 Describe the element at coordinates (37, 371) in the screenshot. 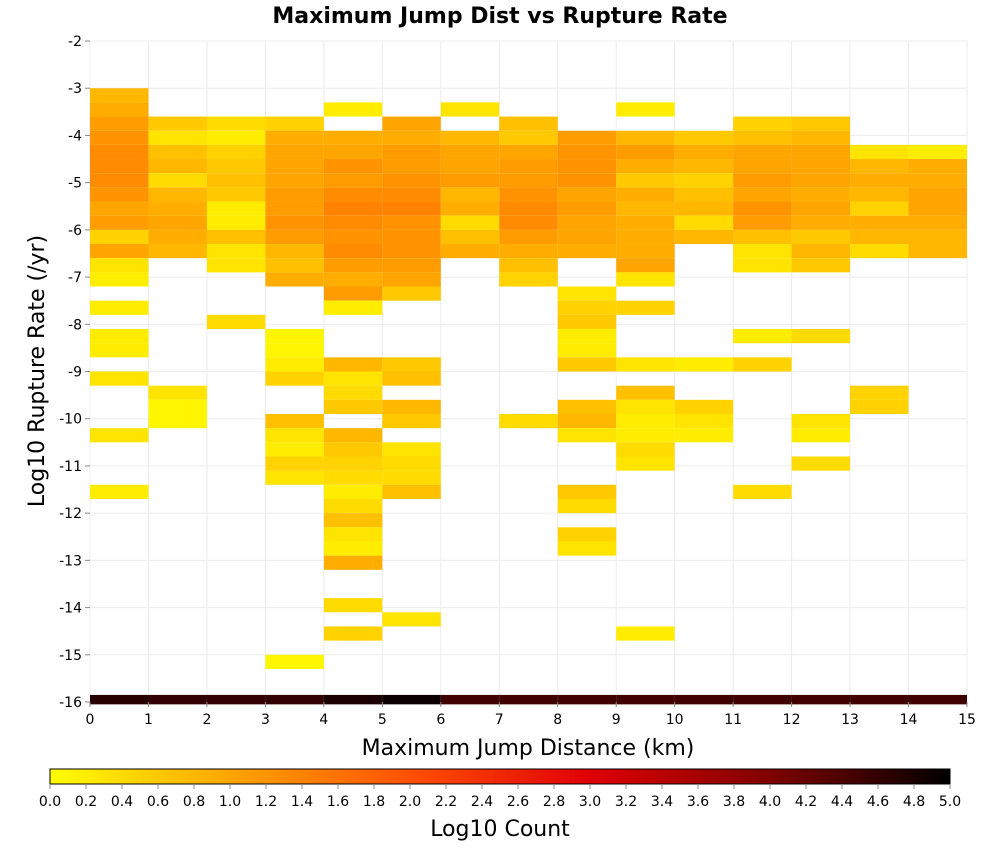

I see `y-axis-title: Log10 Rupture Rate (/yr)` at that location.